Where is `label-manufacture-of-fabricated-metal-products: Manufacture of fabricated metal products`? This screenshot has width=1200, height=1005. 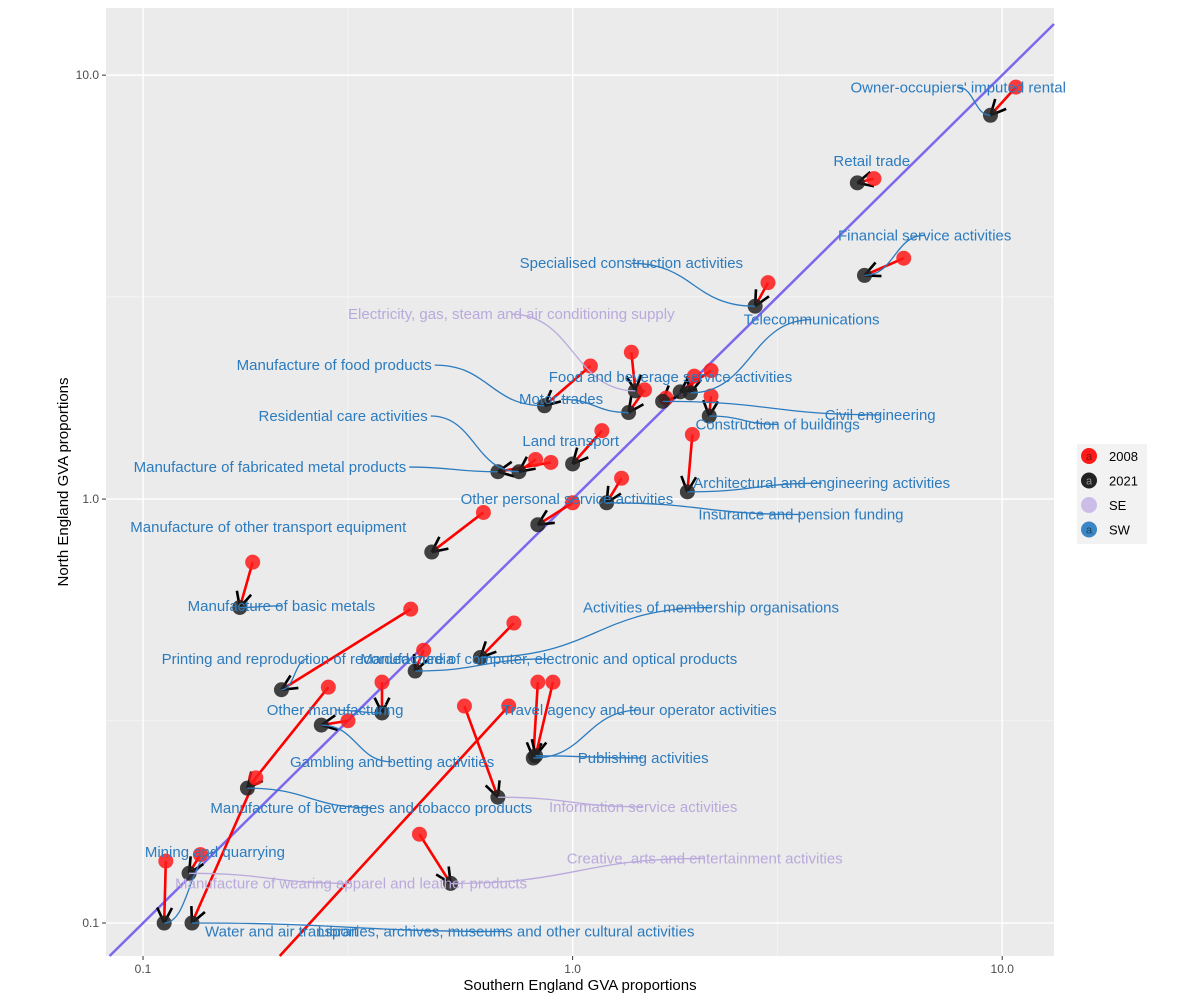 label-manufacture-of-fabricated-metal-products: Manufacture of fabricated metal products is located at coordinates (270, 467).